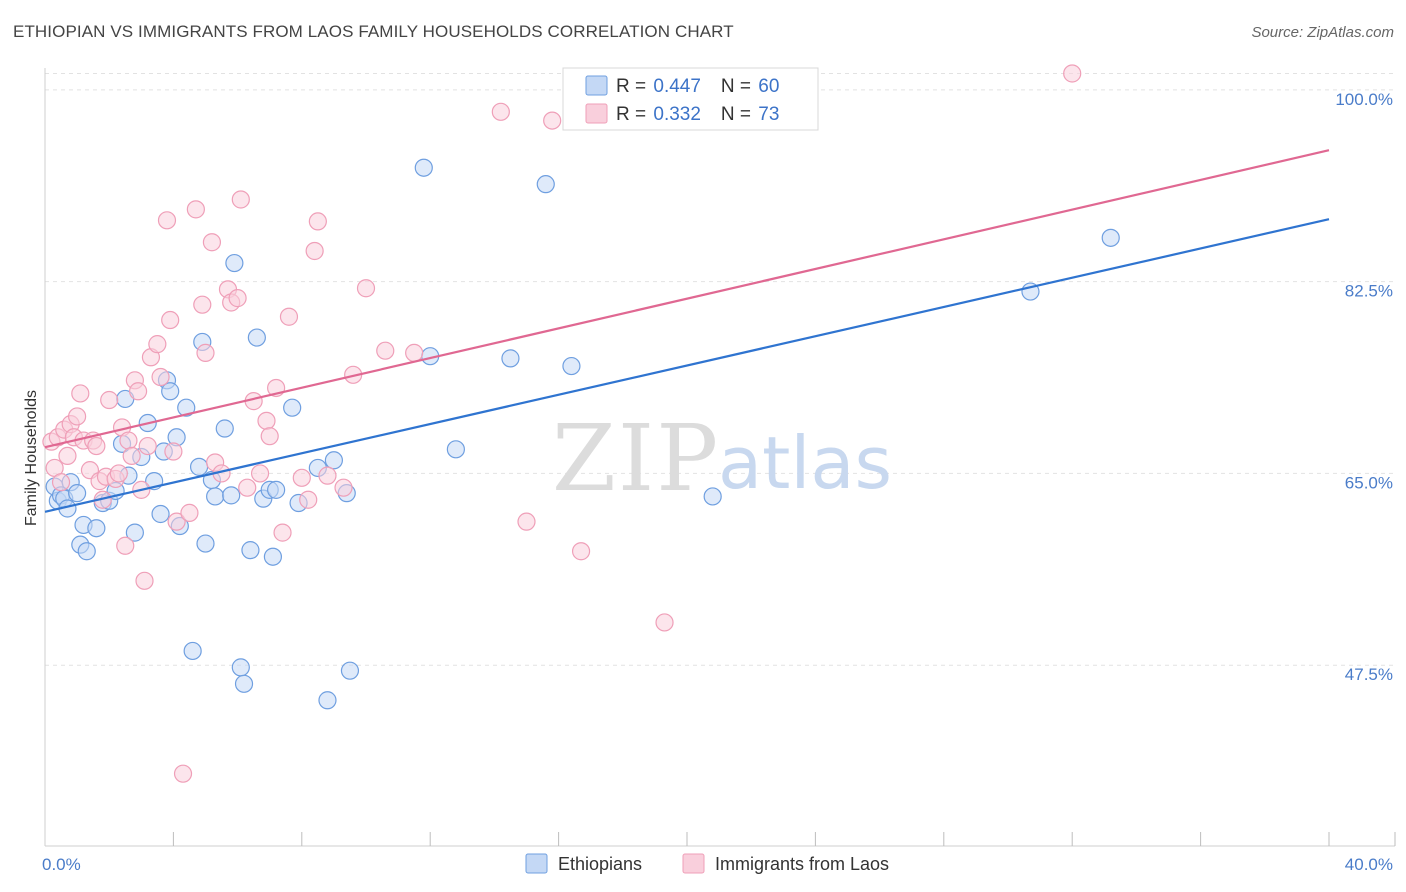  Describe the element at coordinates (600, 864) in the screenshot. I see `series-label-ethiopians: Ethiopians` at that location.